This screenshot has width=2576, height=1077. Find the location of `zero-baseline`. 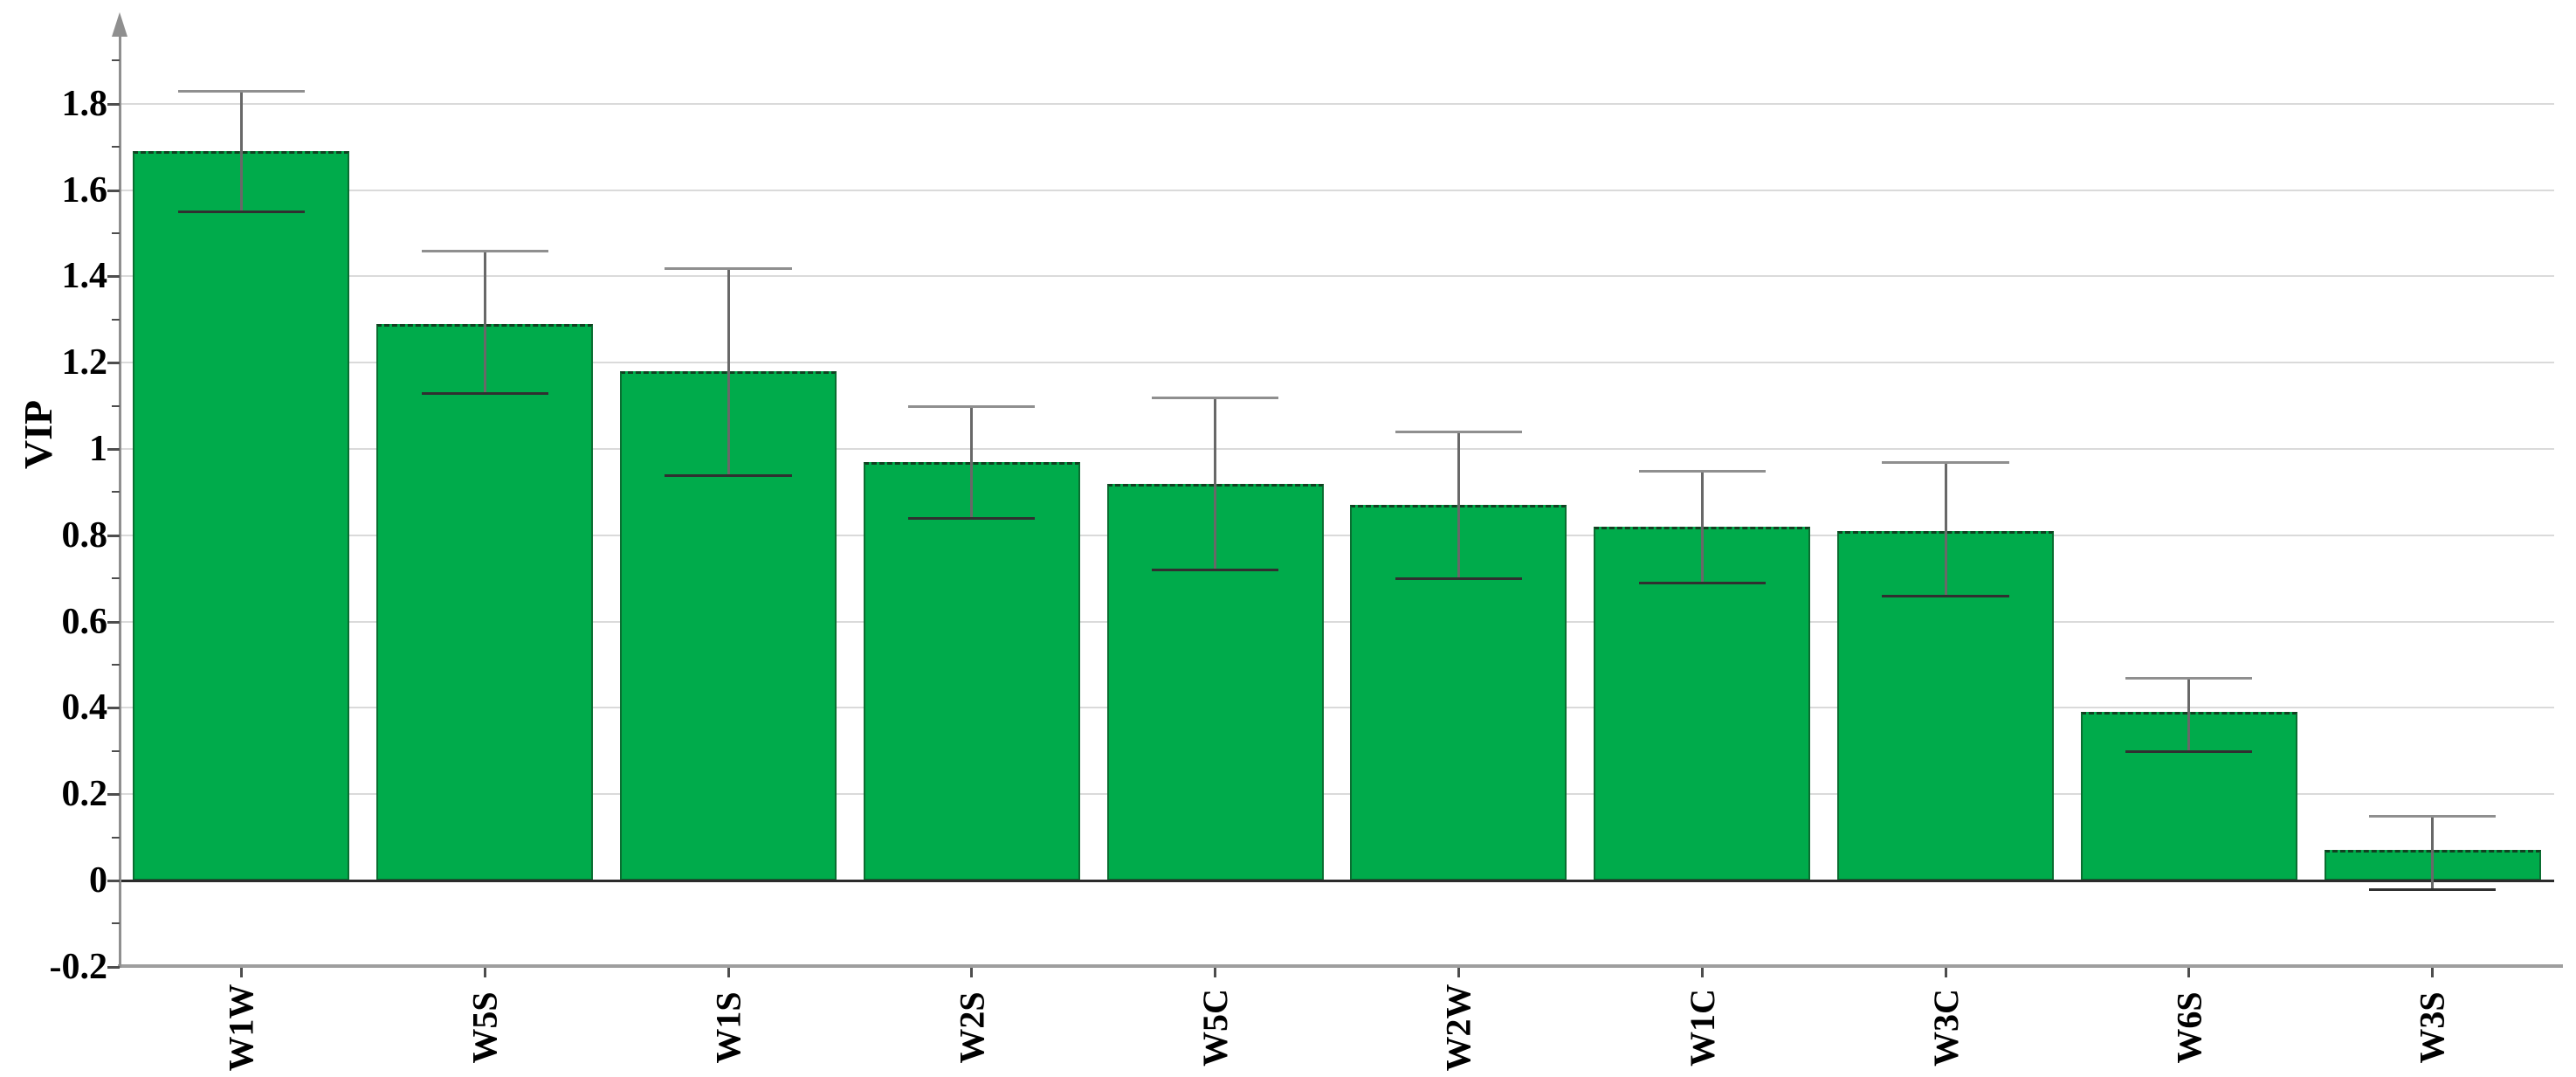

zero-baseline is located at coordinates (1337, 881).